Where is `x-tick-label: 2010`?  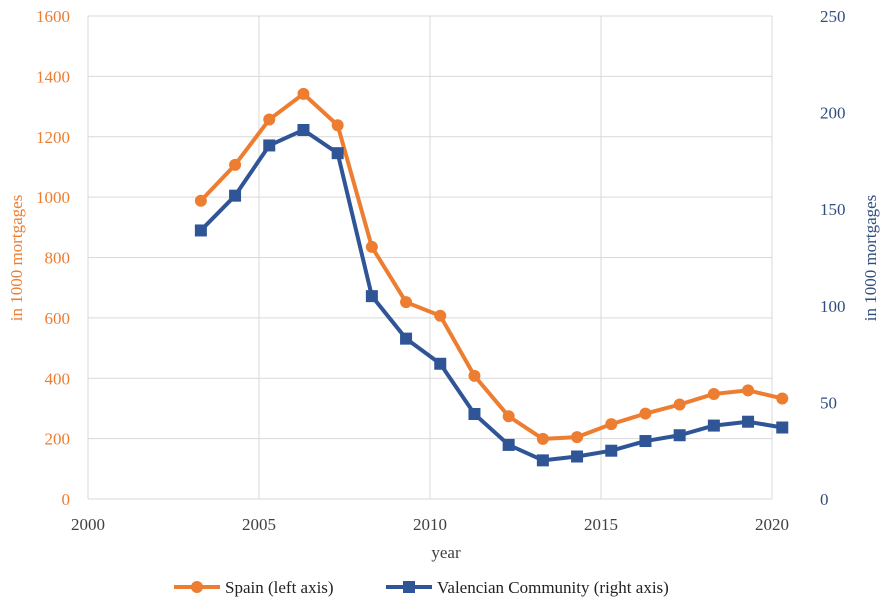
x-tick-label: 2010 is located at coordinates (430, 524).